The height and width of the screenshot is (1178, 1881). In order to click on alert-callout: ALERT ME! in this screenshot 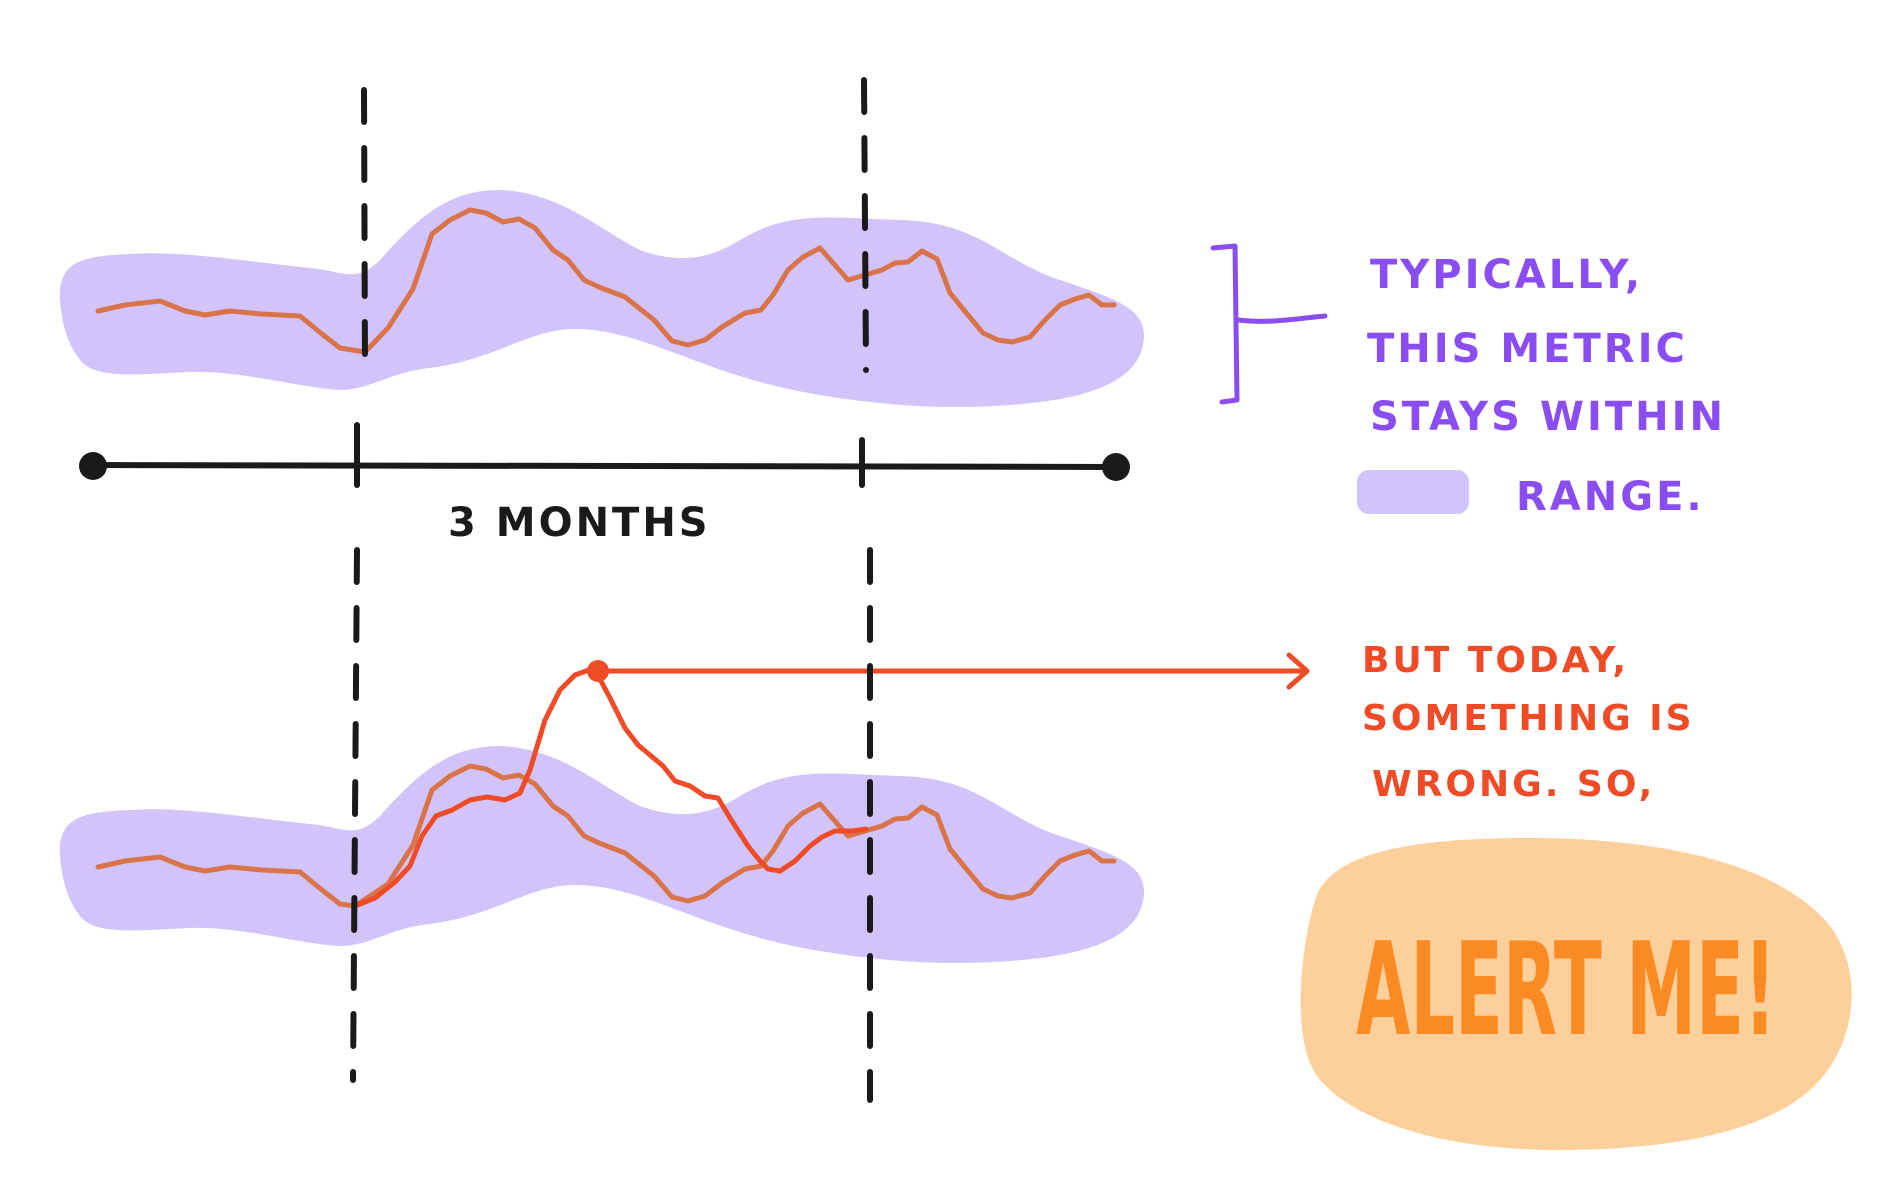, I will do `click(1576, 994)`.